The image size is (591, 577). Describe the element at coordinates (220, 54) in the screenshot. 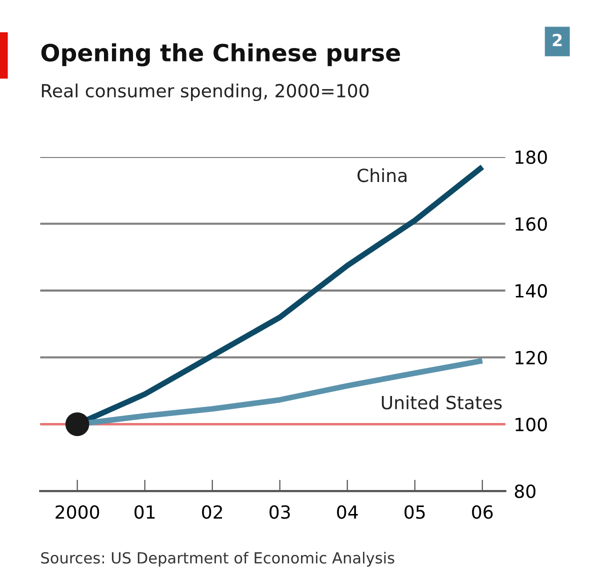

I see `chart-title: Opening the Chinese purse` at that location.